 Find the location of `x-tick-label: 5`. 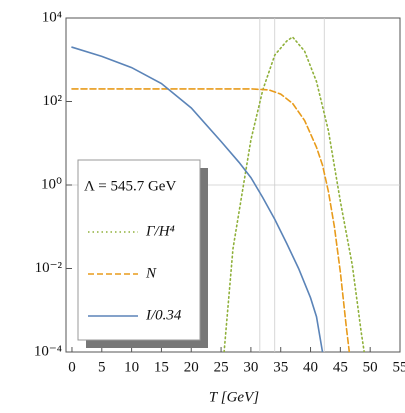

x-tick-label: 5 is located at coordinates (102, 367).